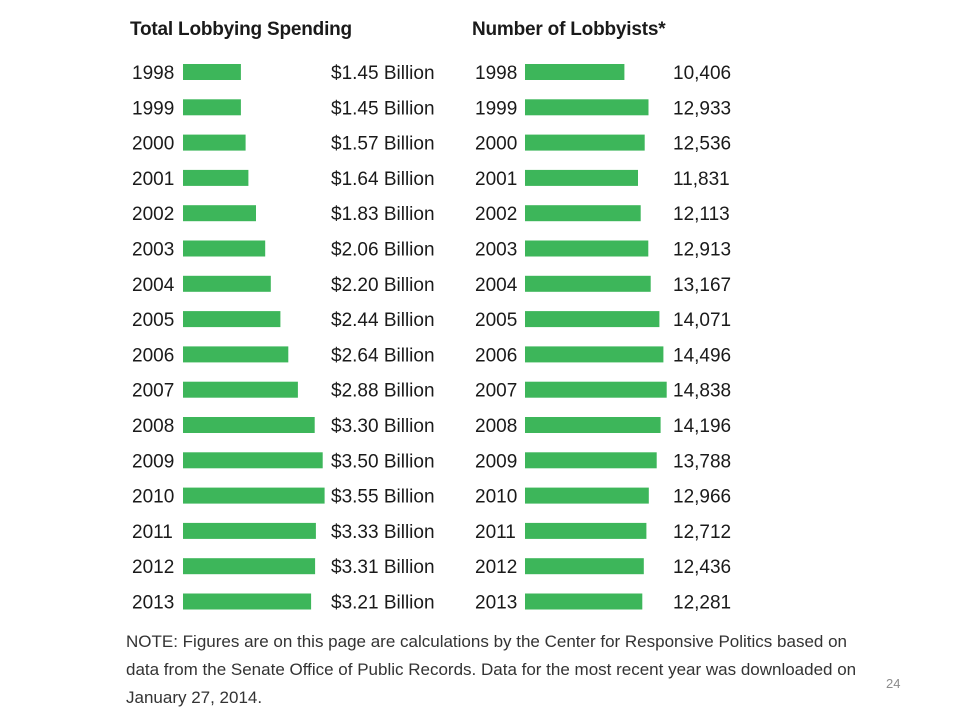  Describe the element at coordinates (153, 567) in the screenshot. I see `spending-year-label: 2012` at that location.